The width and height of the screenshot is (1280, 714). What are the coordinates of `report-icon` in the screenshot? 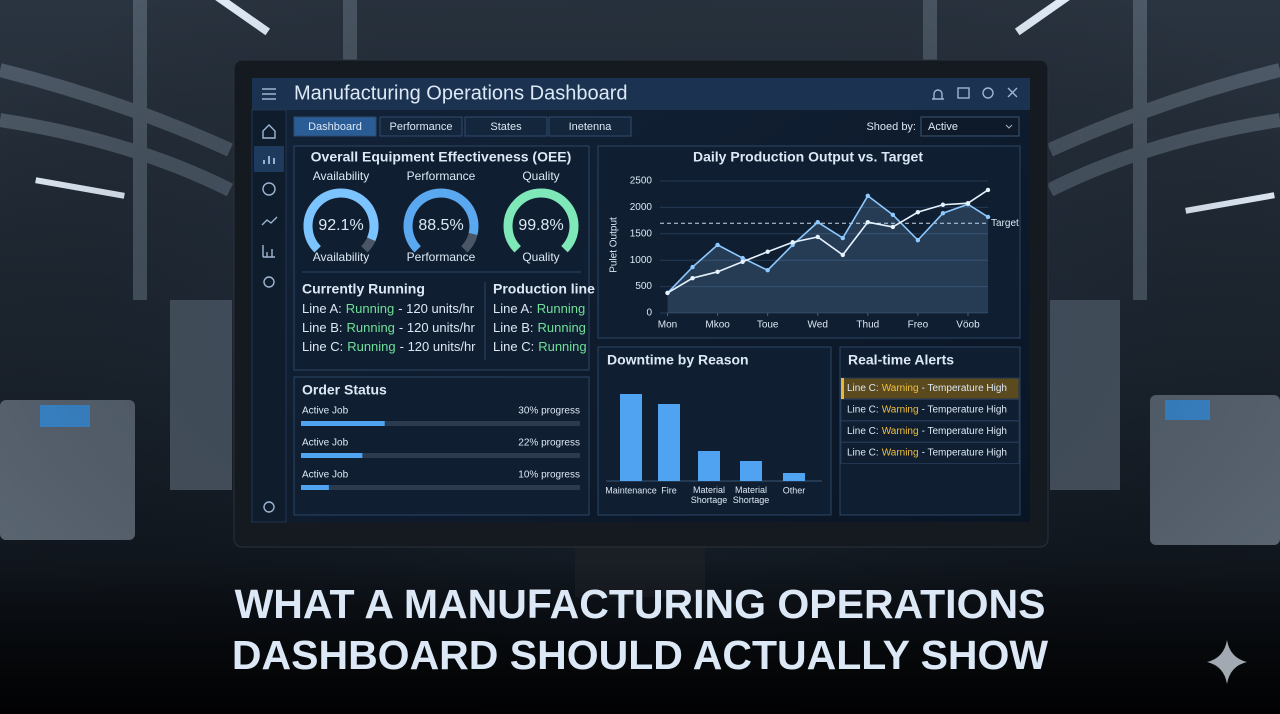 It's located at (268, 251).